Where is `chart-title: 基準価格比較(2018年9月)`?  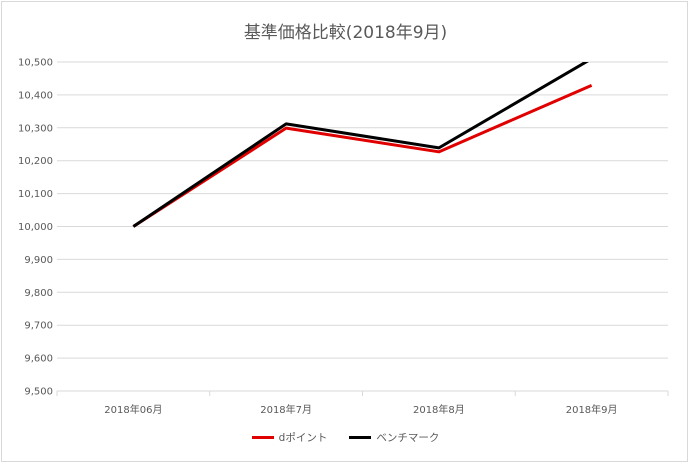 chart-title: 基準価格比較(2018年9月) is located at coordinates (345, 33).